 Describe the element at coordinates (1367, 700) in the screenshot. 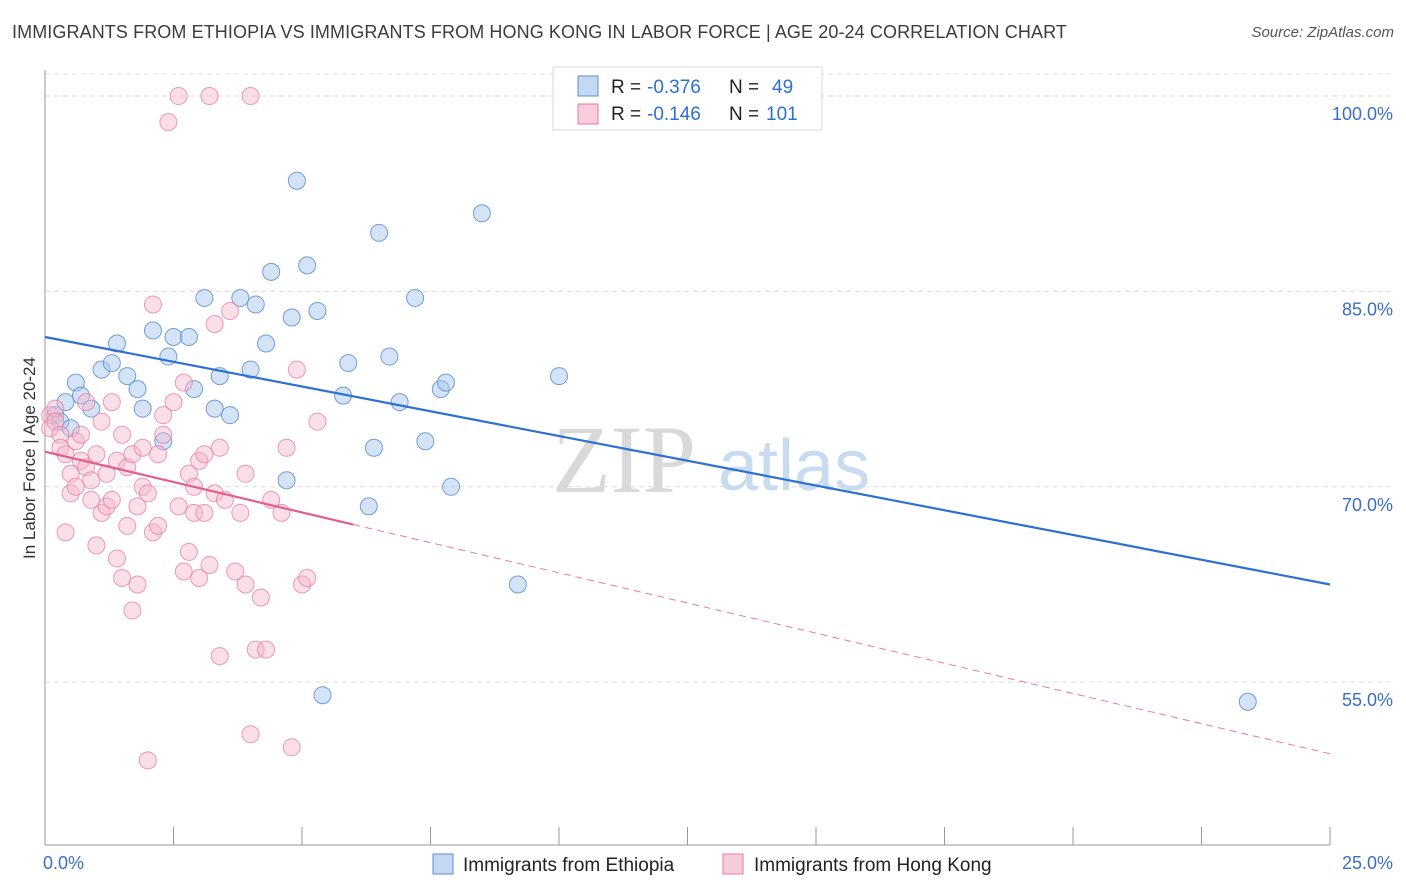

I see `y-tick-label: 55.0%` at that location.